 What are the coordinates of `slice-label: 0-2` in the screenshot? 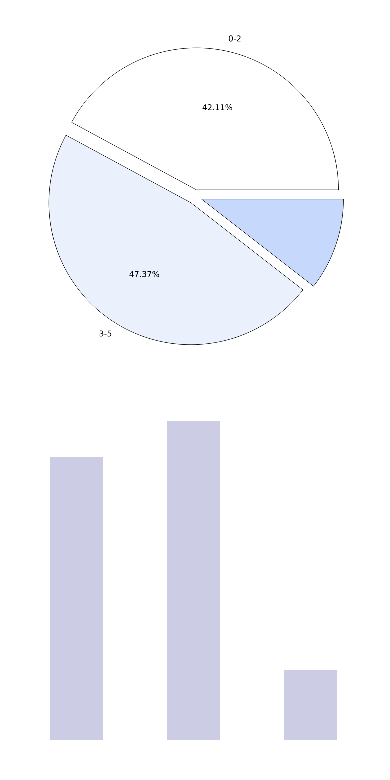 It's located at (235, 39).